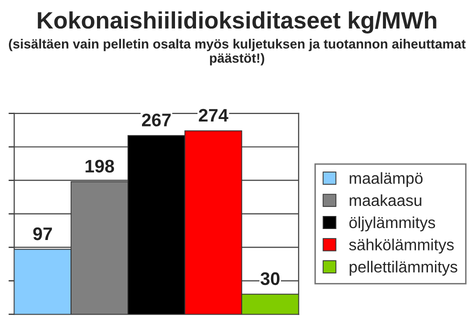  What do you see at coordinates (213, 115) in the screenshot?
I see `data-label: 274` at bounding box center [213, 115].